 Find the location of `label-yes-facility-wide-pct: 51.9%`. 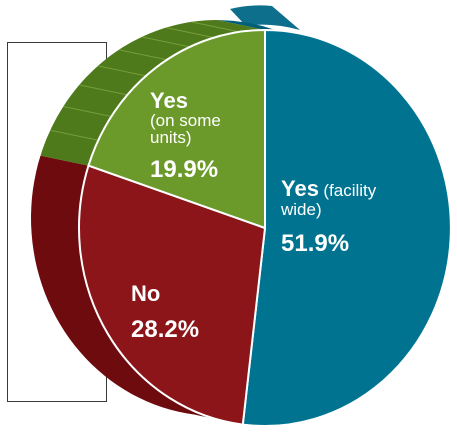

label-yes-facility-wide-pct: 51.9% is located at coordinates (315, 243).